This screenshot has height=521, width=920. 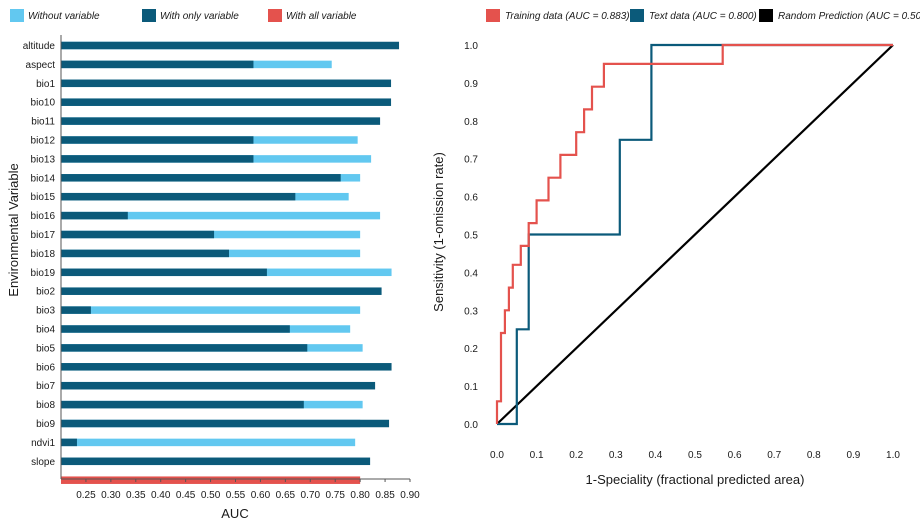 I want to click on bar-only-bio19, so click(x=164, y=272).